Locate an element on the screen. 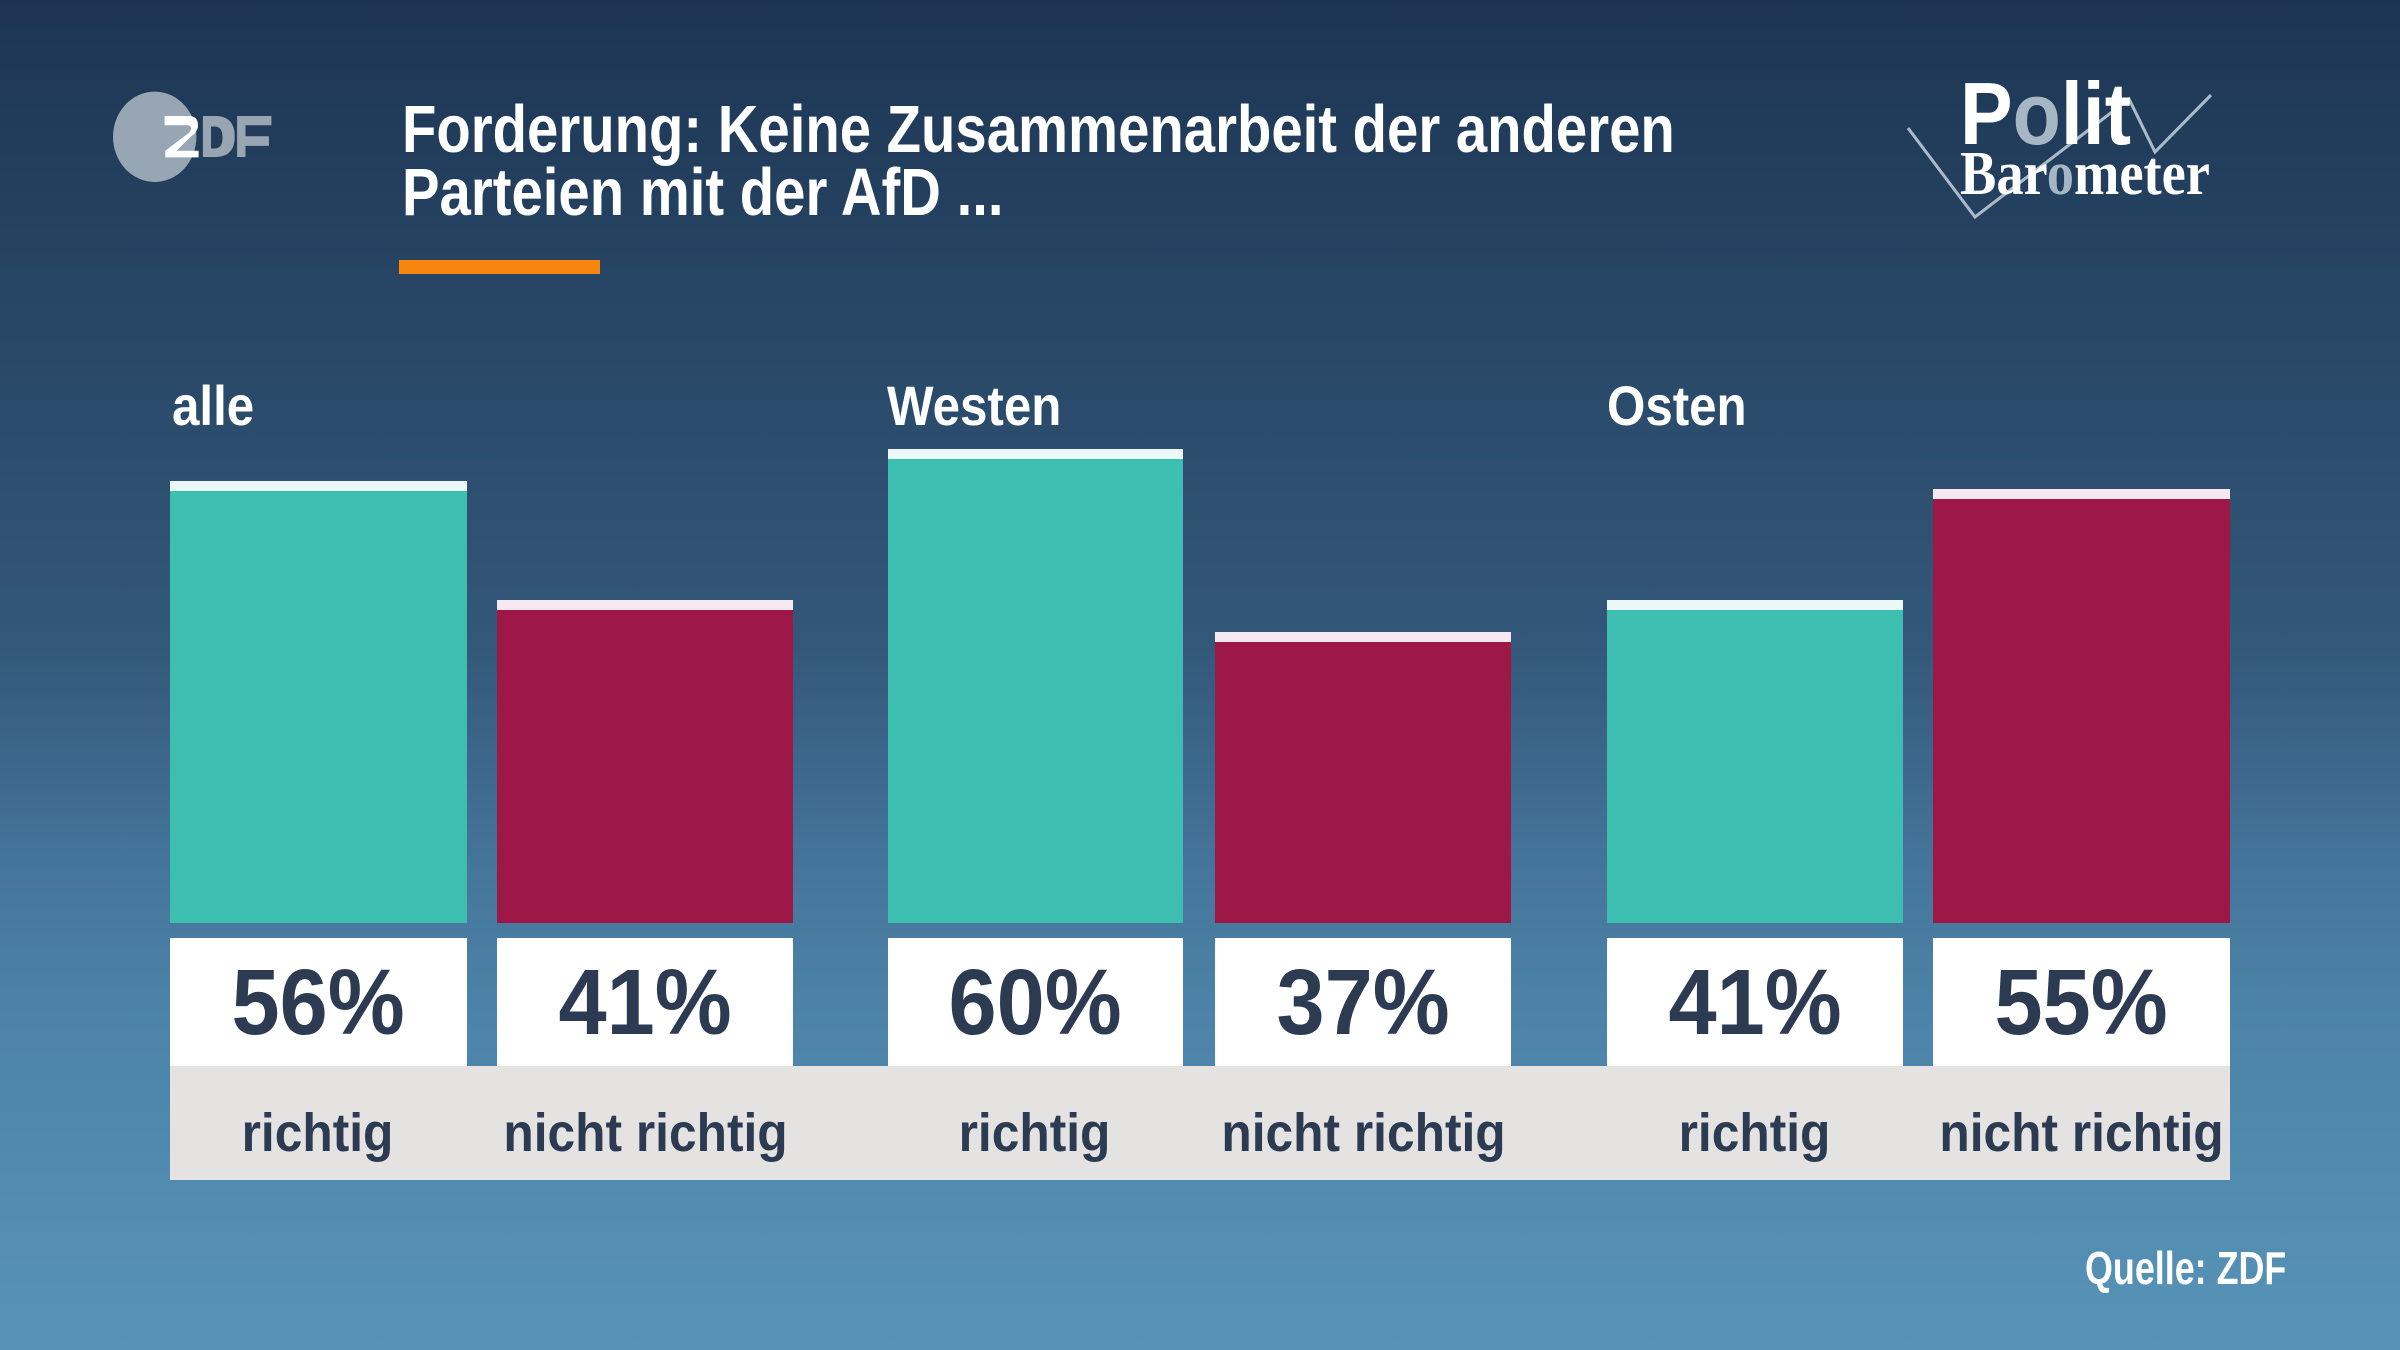 The width and height of the screenshot is (2400, 1350). svg-text: Barometer is located at coordinates (2085, 174).